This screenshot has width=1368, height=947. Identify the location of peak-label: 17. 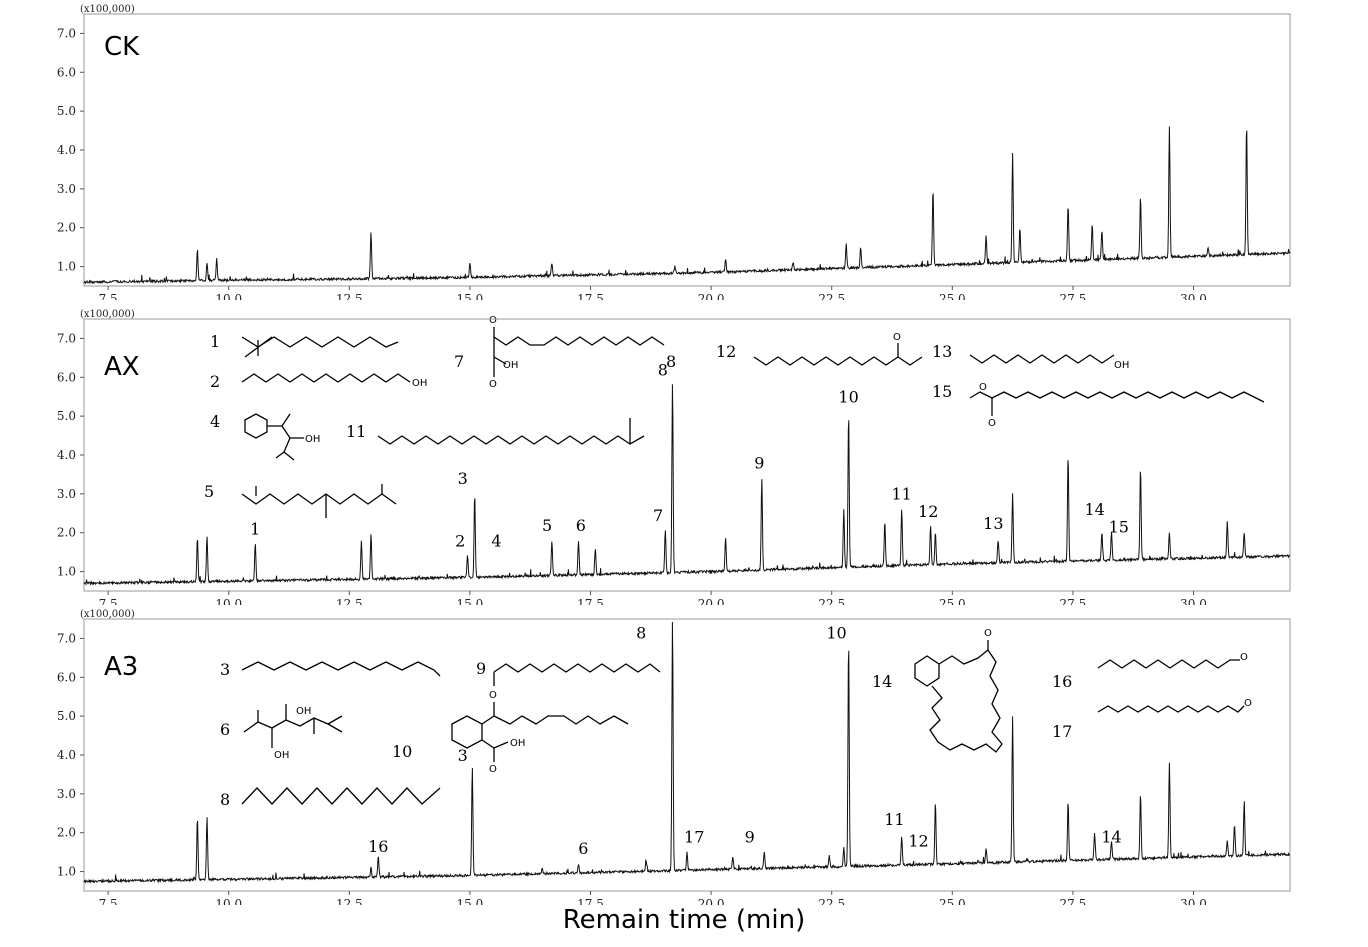
(694, 836).